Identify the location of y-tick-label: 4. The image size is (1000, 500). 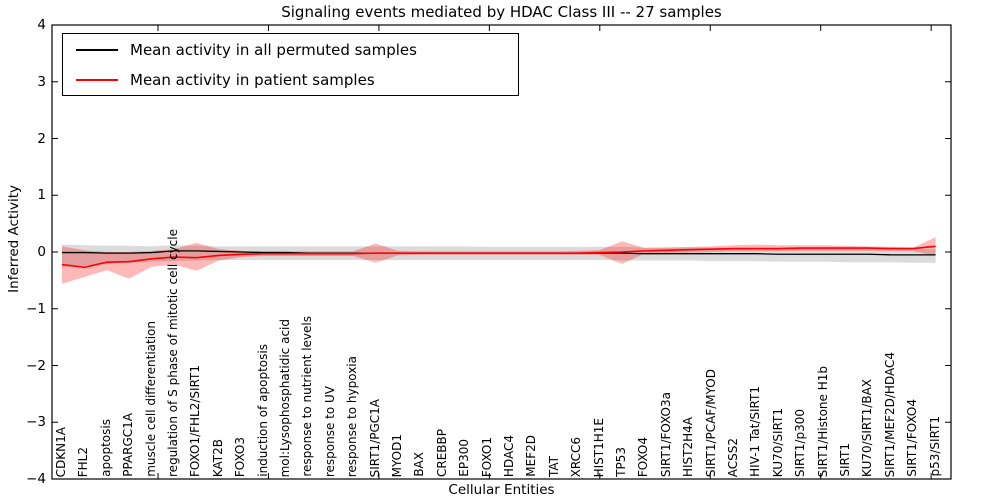
(41, 25).